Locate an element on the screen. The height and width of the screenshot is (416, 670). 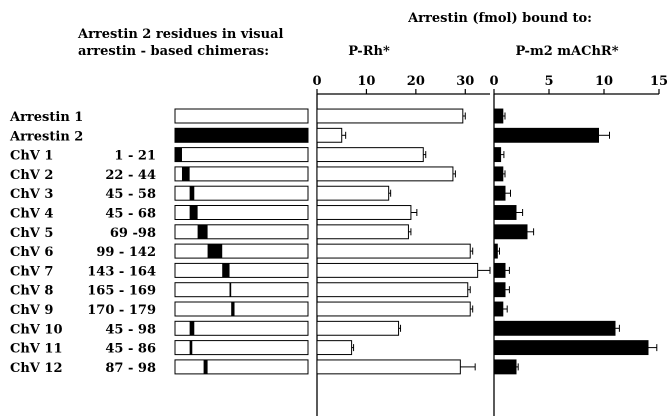
chart-title: Arrestin (fmol) bound to: is located at coordinates (499, 18).